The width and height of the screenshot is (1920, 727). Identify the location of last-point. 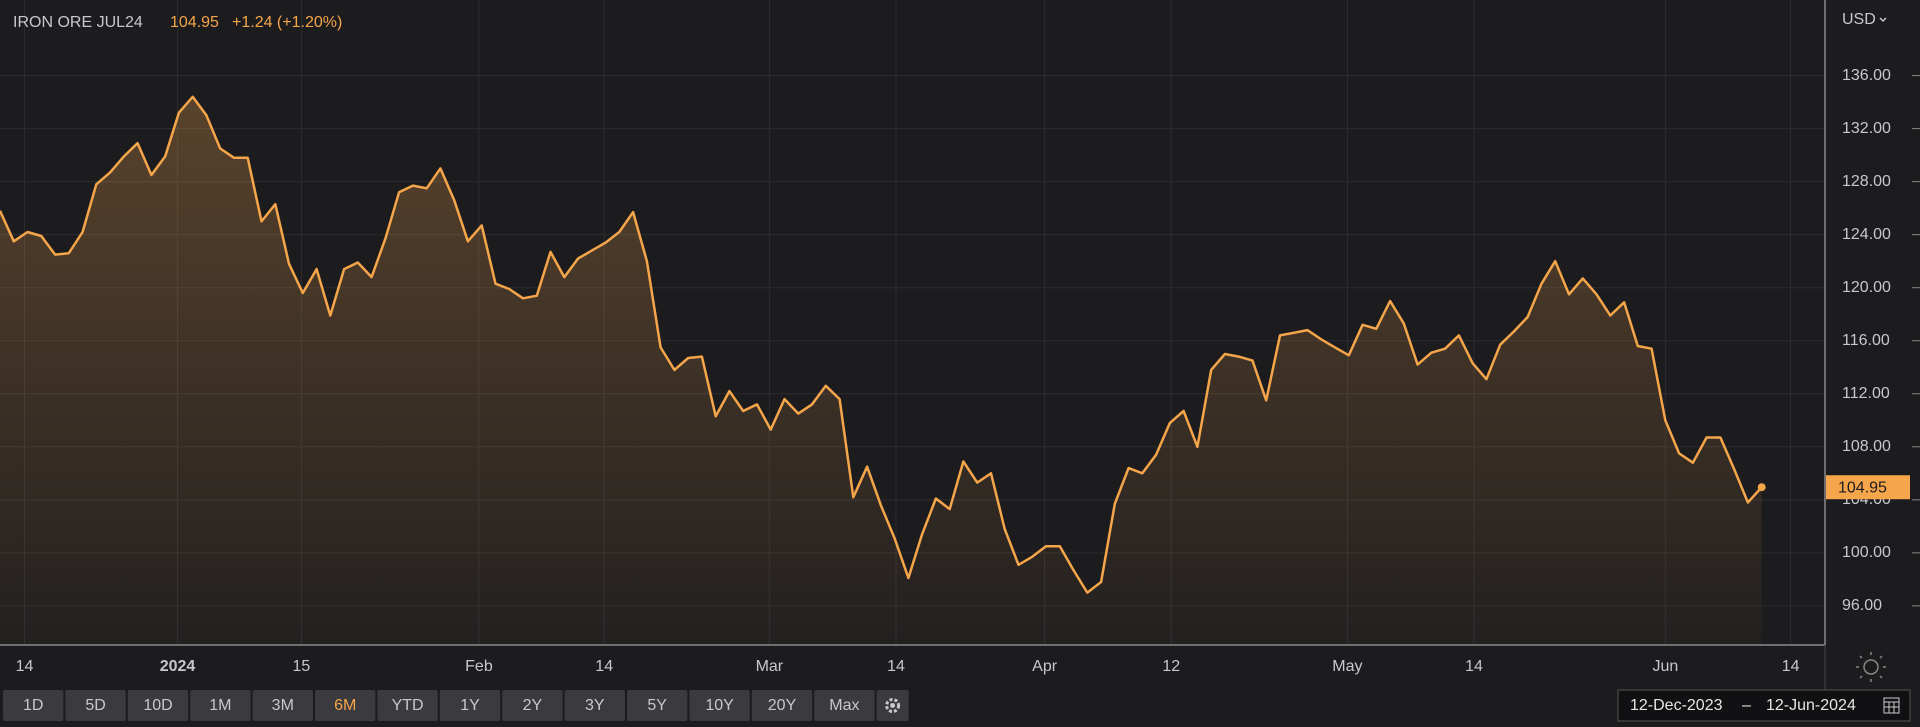
(1761, 487).